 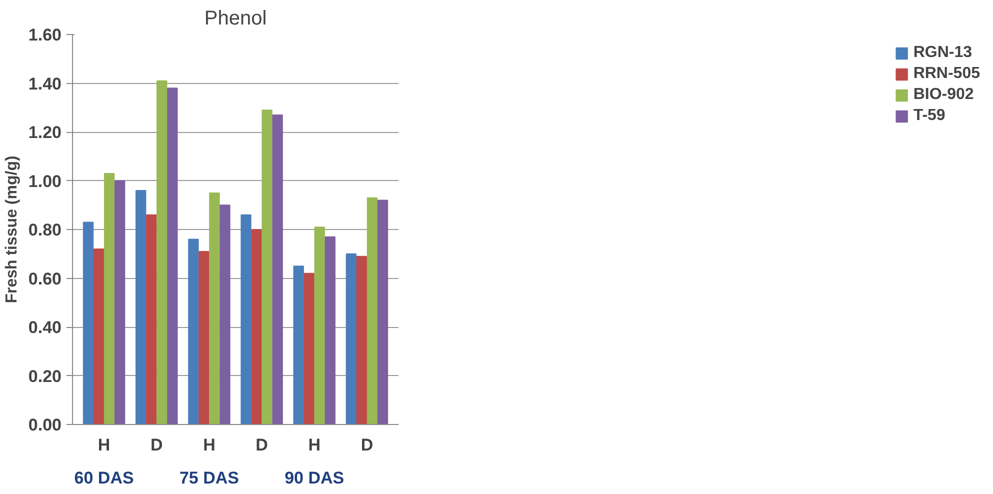 I want to click on y-tick-label: 1.60, so click(x=45, y=35).